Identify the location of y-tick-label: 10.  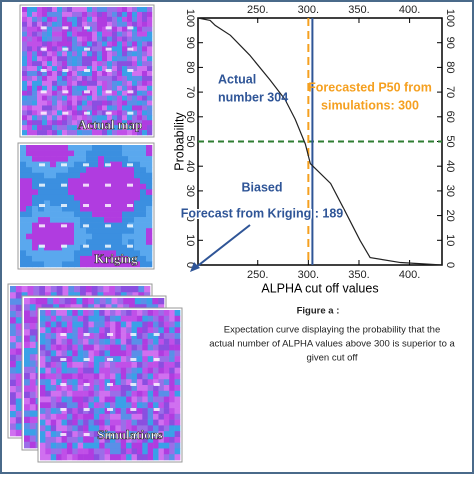
(450, 240).